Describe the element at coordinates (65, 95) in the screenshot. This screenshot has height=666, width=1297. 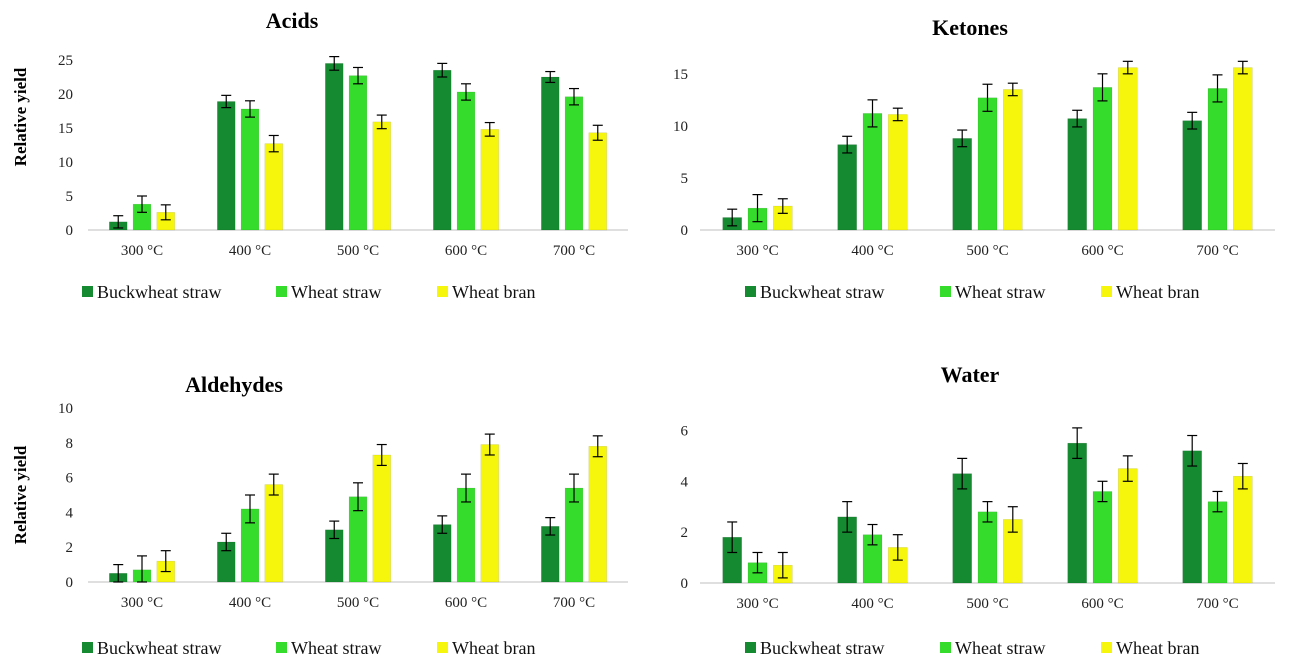
I see `y-tick-label: 20` at that location.